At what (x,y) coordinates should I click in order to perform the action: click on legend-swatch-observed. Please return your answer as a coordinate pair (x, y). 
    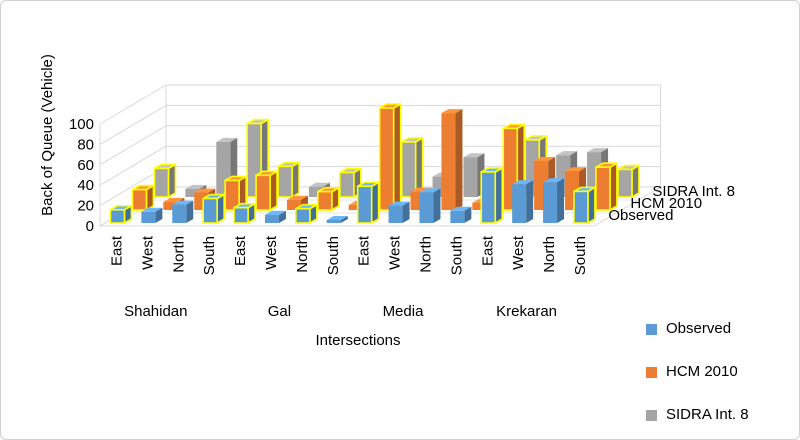
    Looking at the image, I should click on (651, 329).